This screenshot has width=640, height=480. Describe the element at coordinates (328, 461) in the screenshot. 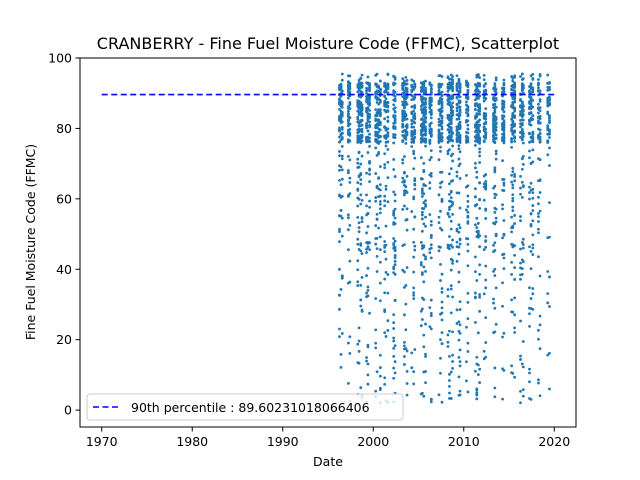

I see `x-axis-label: Date` at that location.